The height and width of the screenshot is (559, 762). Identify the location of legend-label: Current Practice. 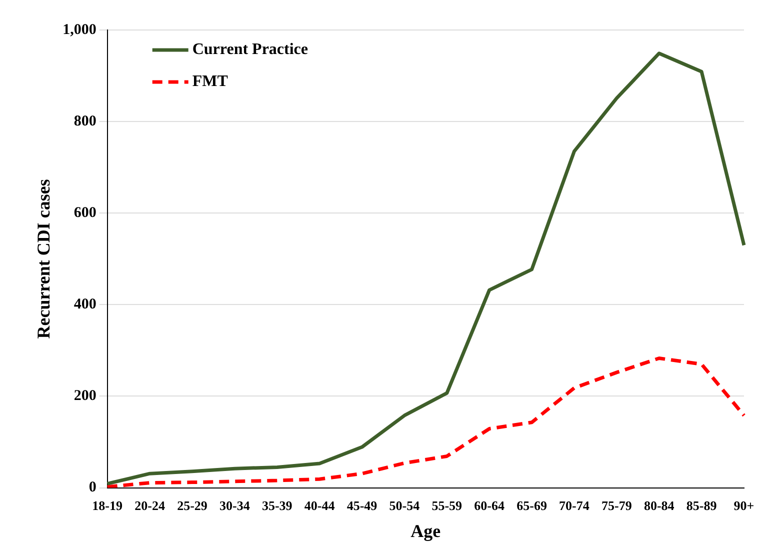
(250, 49).